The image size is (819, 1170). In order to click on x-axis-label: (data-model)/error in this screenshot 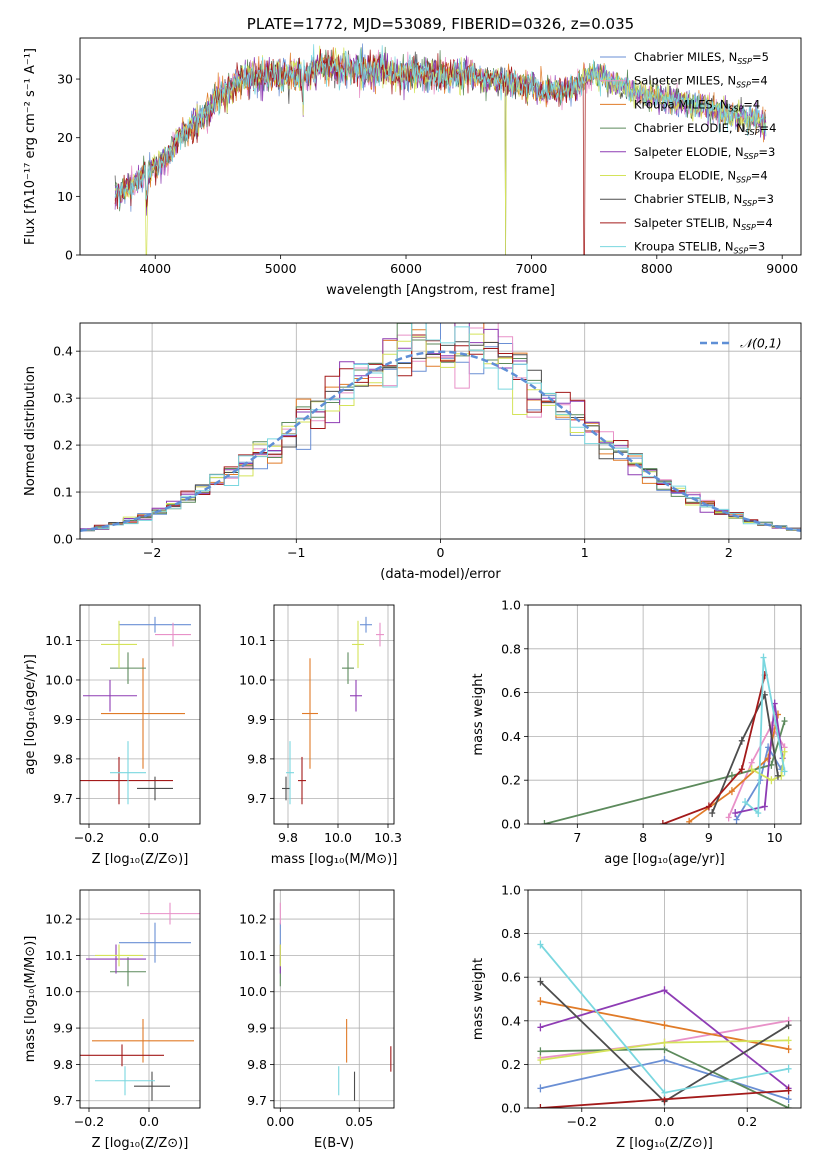, I will do `click(440, 574)`.